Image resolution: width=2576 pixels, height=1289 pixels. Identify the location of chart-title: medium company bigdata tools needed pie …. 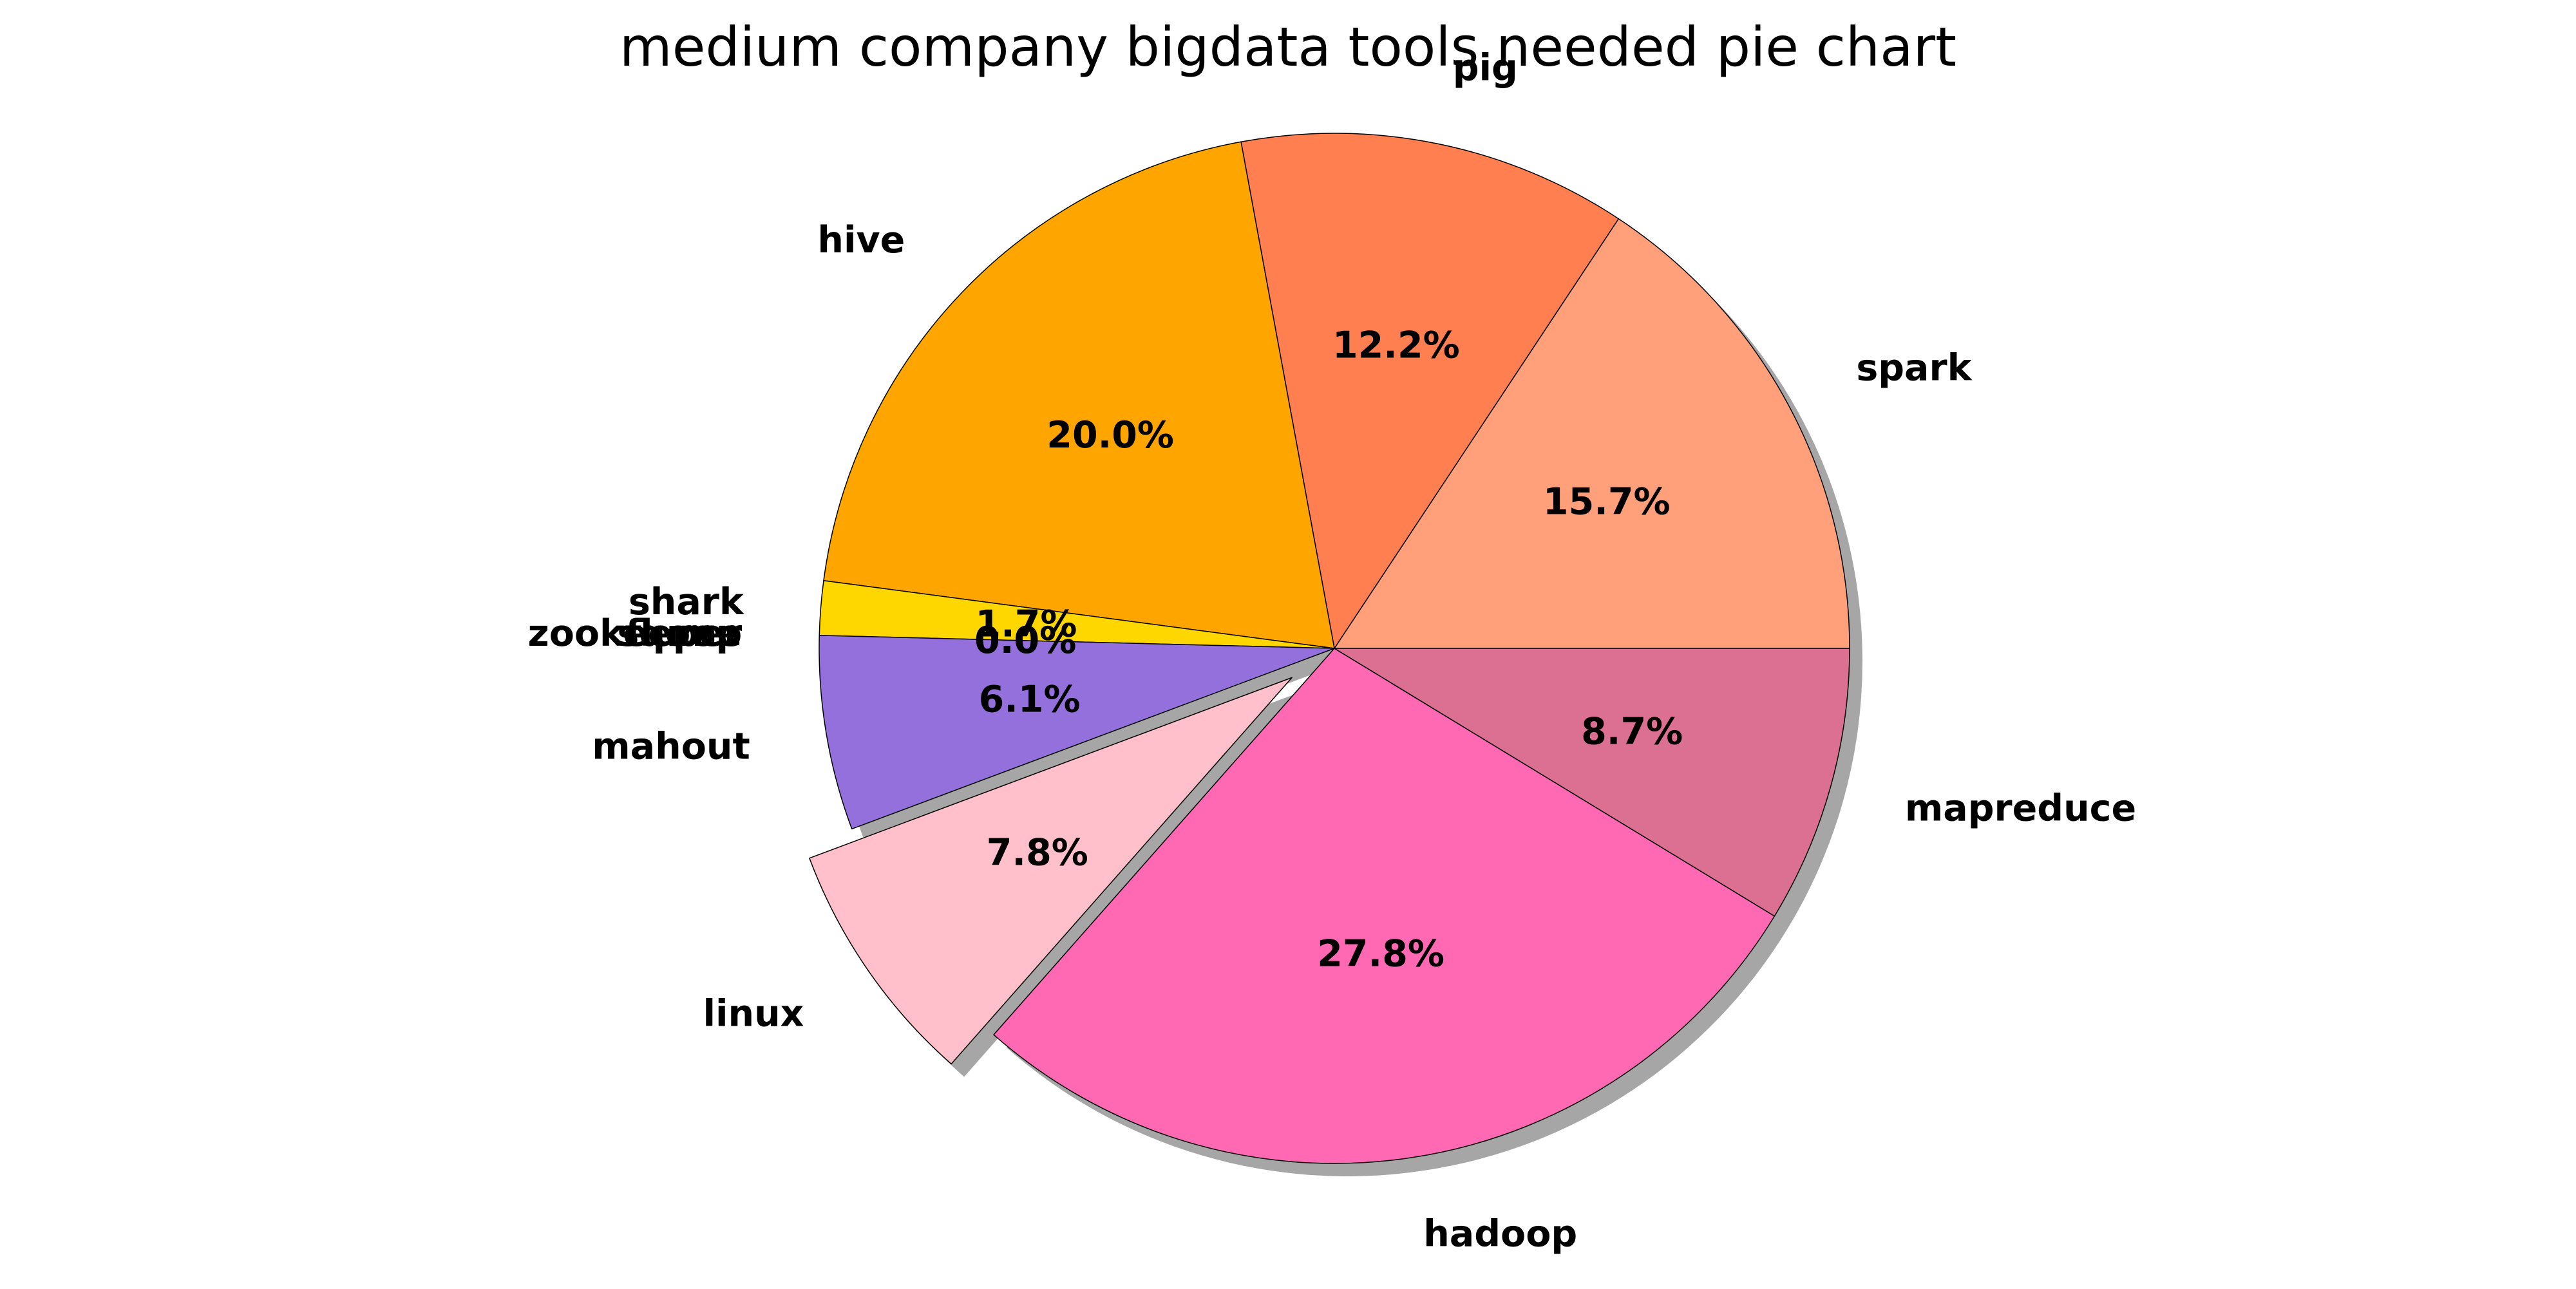
(1288, 47).